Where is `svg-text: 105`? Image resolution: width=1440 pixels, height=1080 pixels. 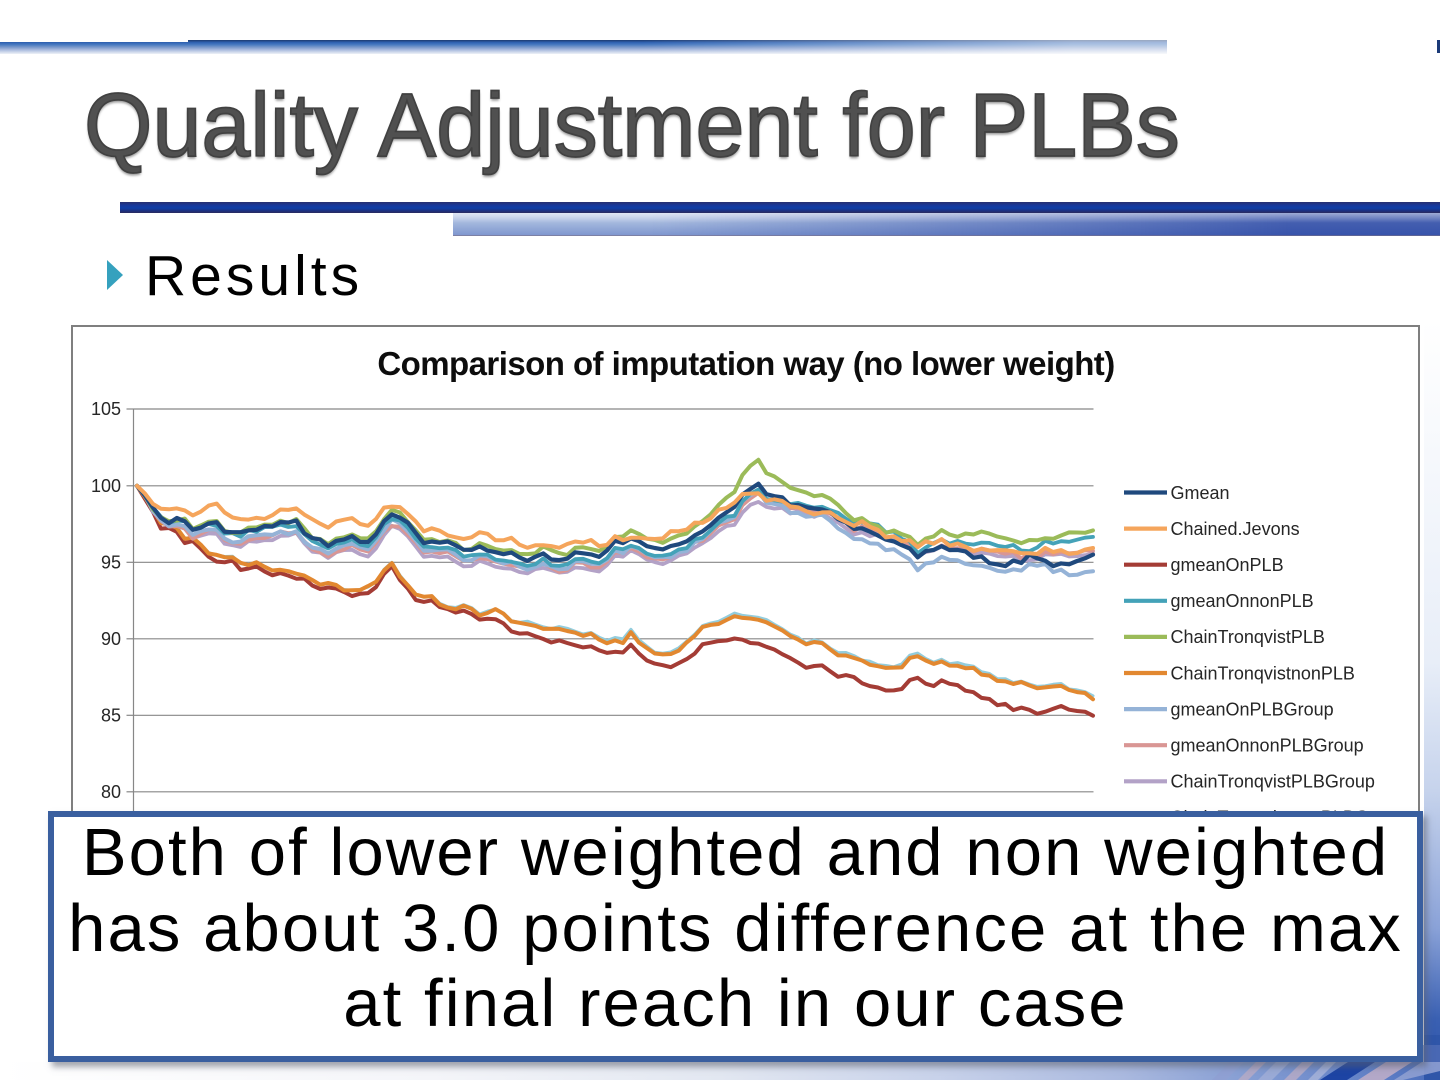 svg-text: 105 is located at coordinates (106, 409).